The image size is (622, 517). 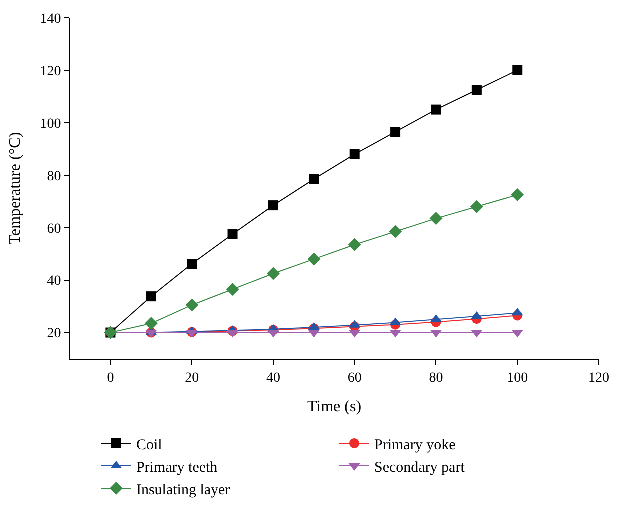 I want to click on legend-label: Primary teeth, so click(x=177, y=468).